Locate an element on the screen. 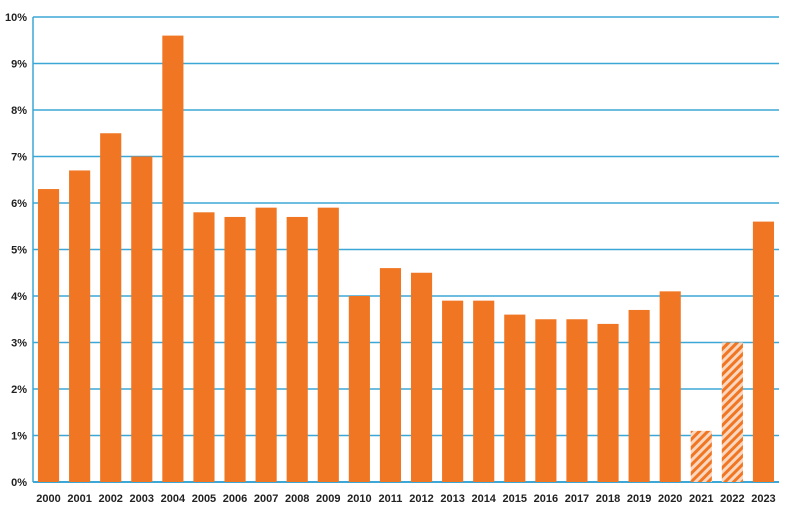  y-tick-label: 0% is located at coordinates (19, 483).